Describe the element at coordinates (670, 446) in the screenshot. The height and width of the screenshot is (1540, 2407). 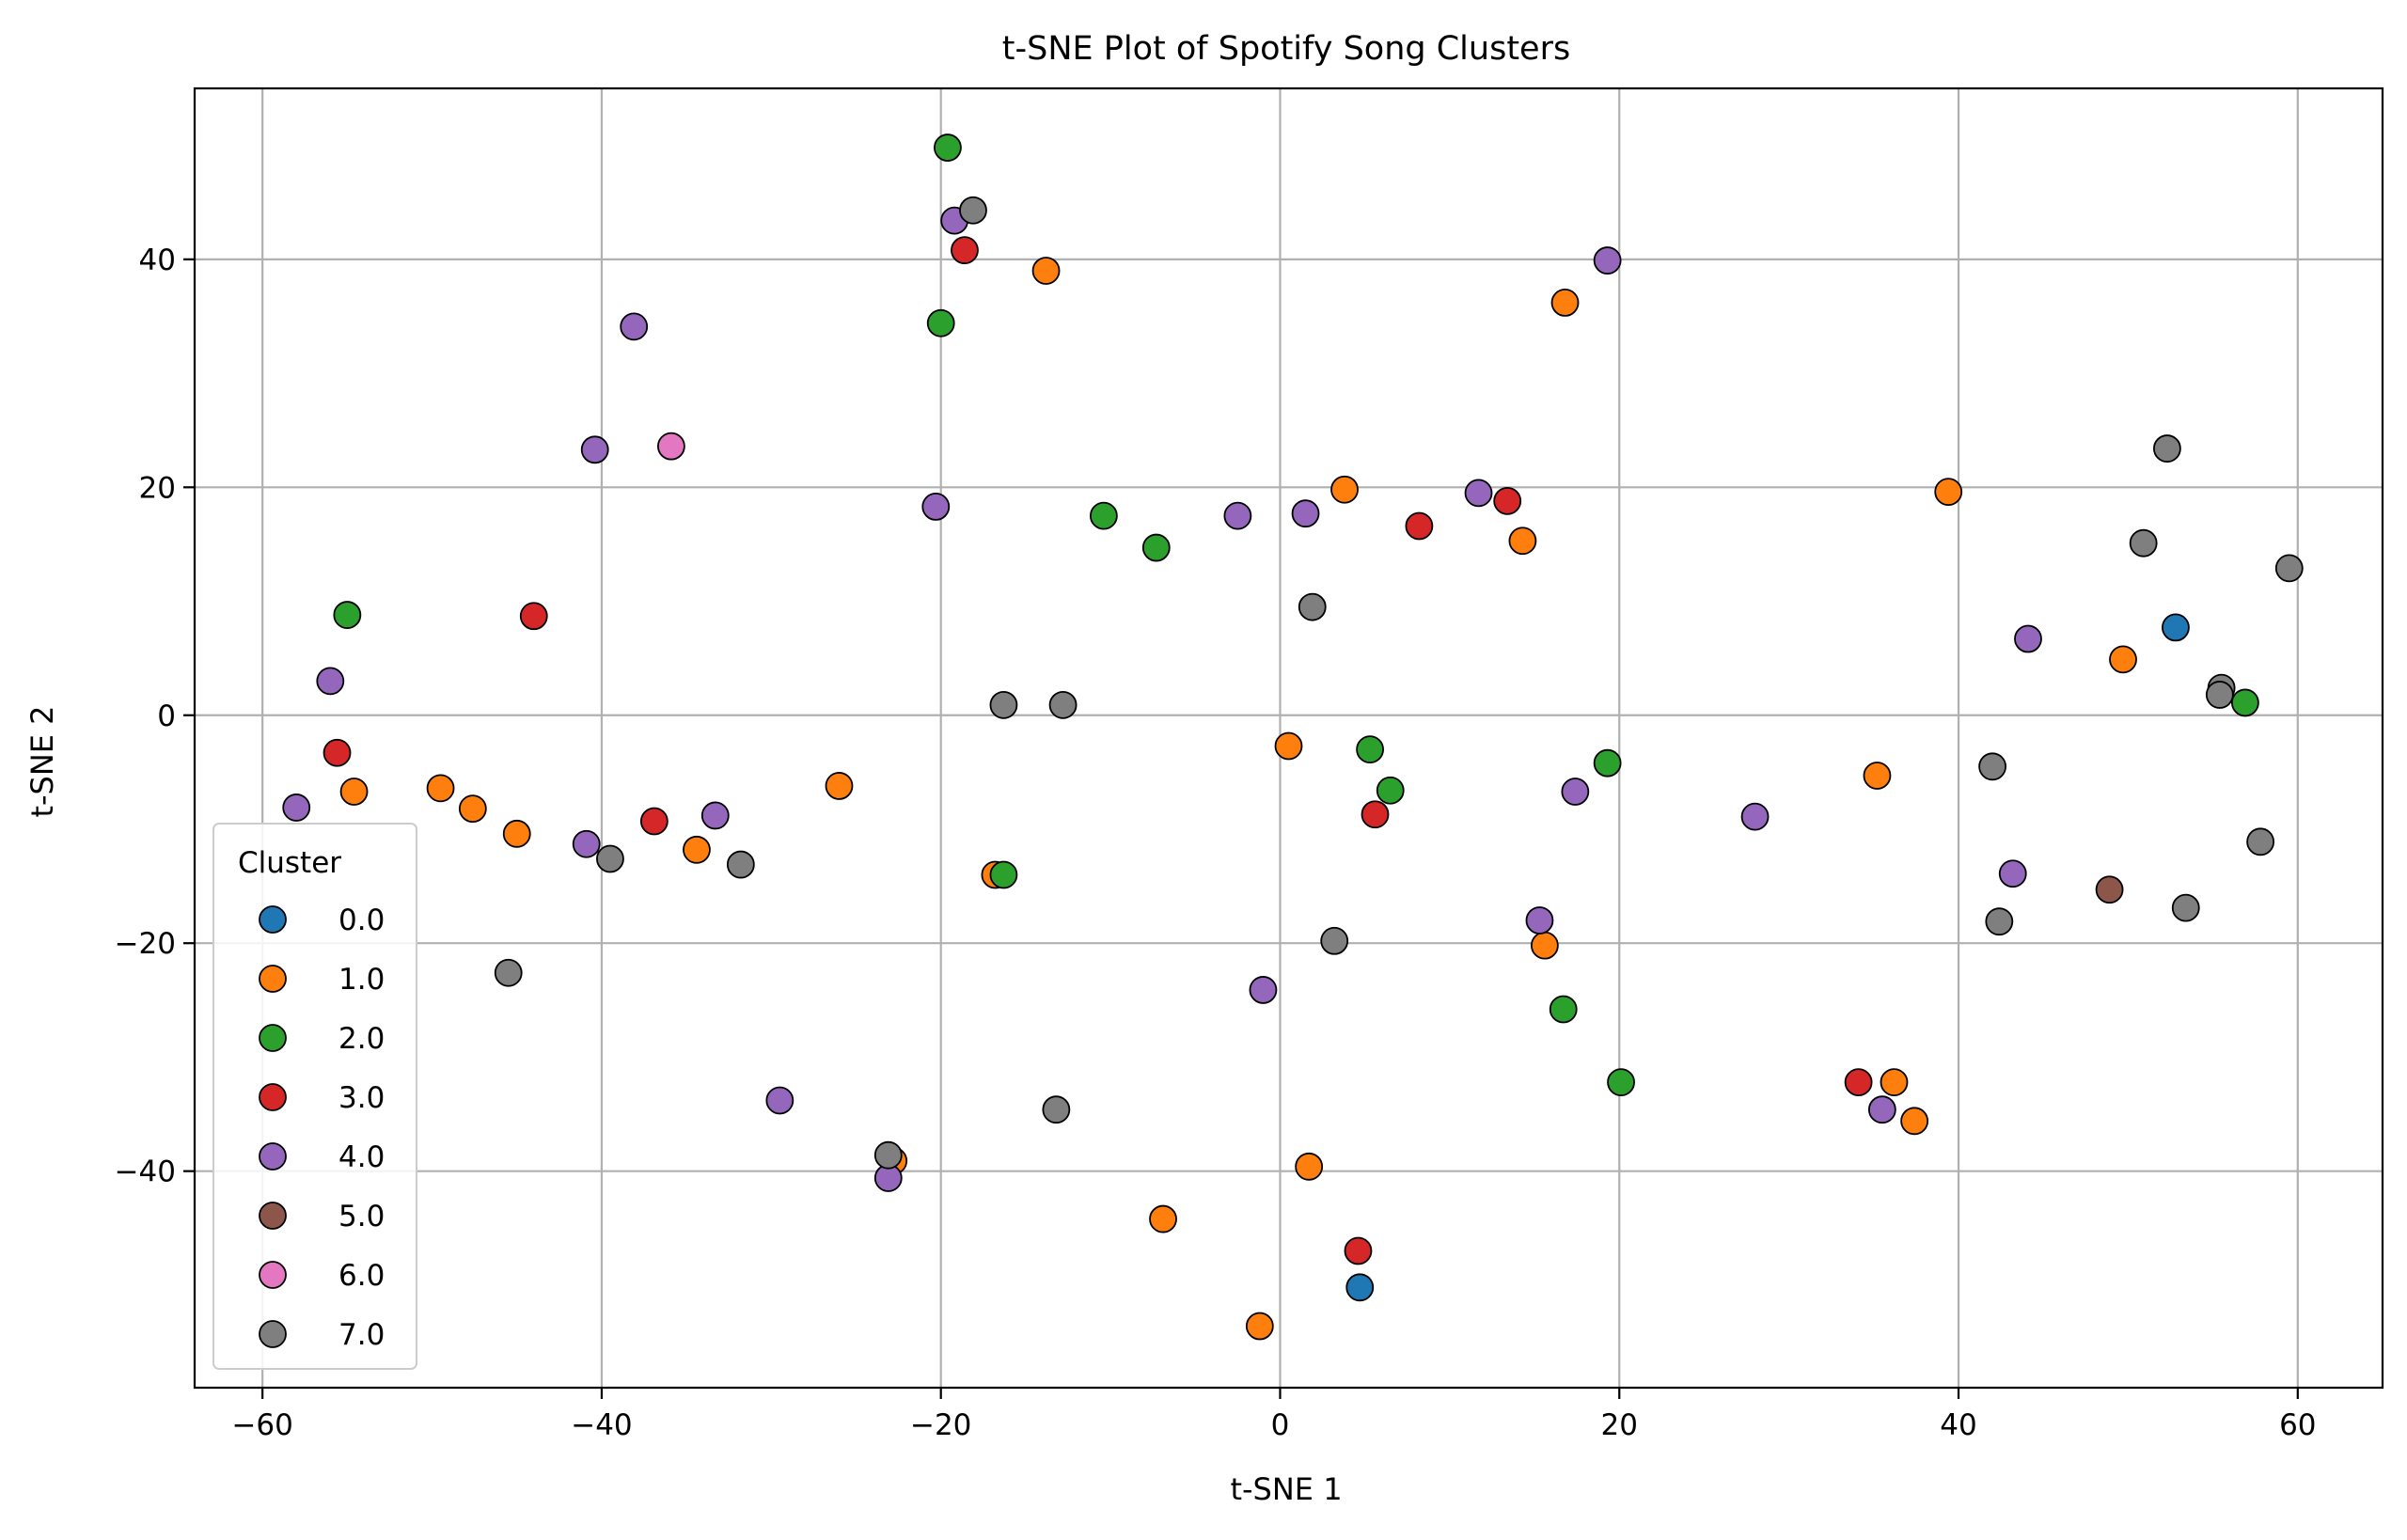
I see `scatter-point-cluster-6.0` at that location.